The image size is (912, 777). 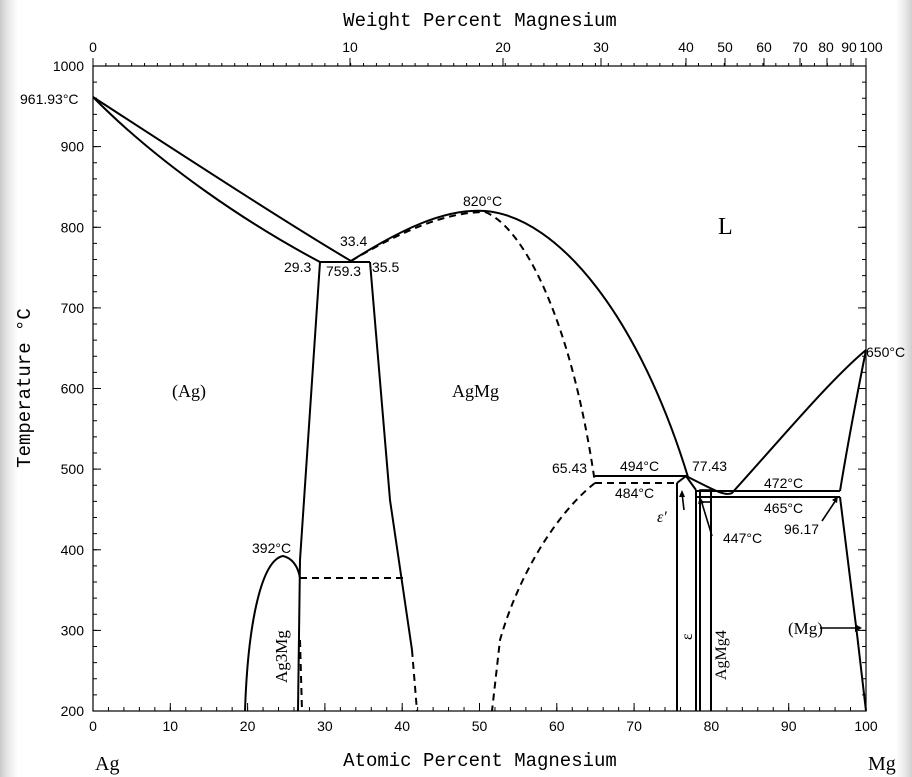 What do you see at coordinates (871, 47) in the screenshot?
I see `top-tick-label: 100` at bounding box center [871, 47].